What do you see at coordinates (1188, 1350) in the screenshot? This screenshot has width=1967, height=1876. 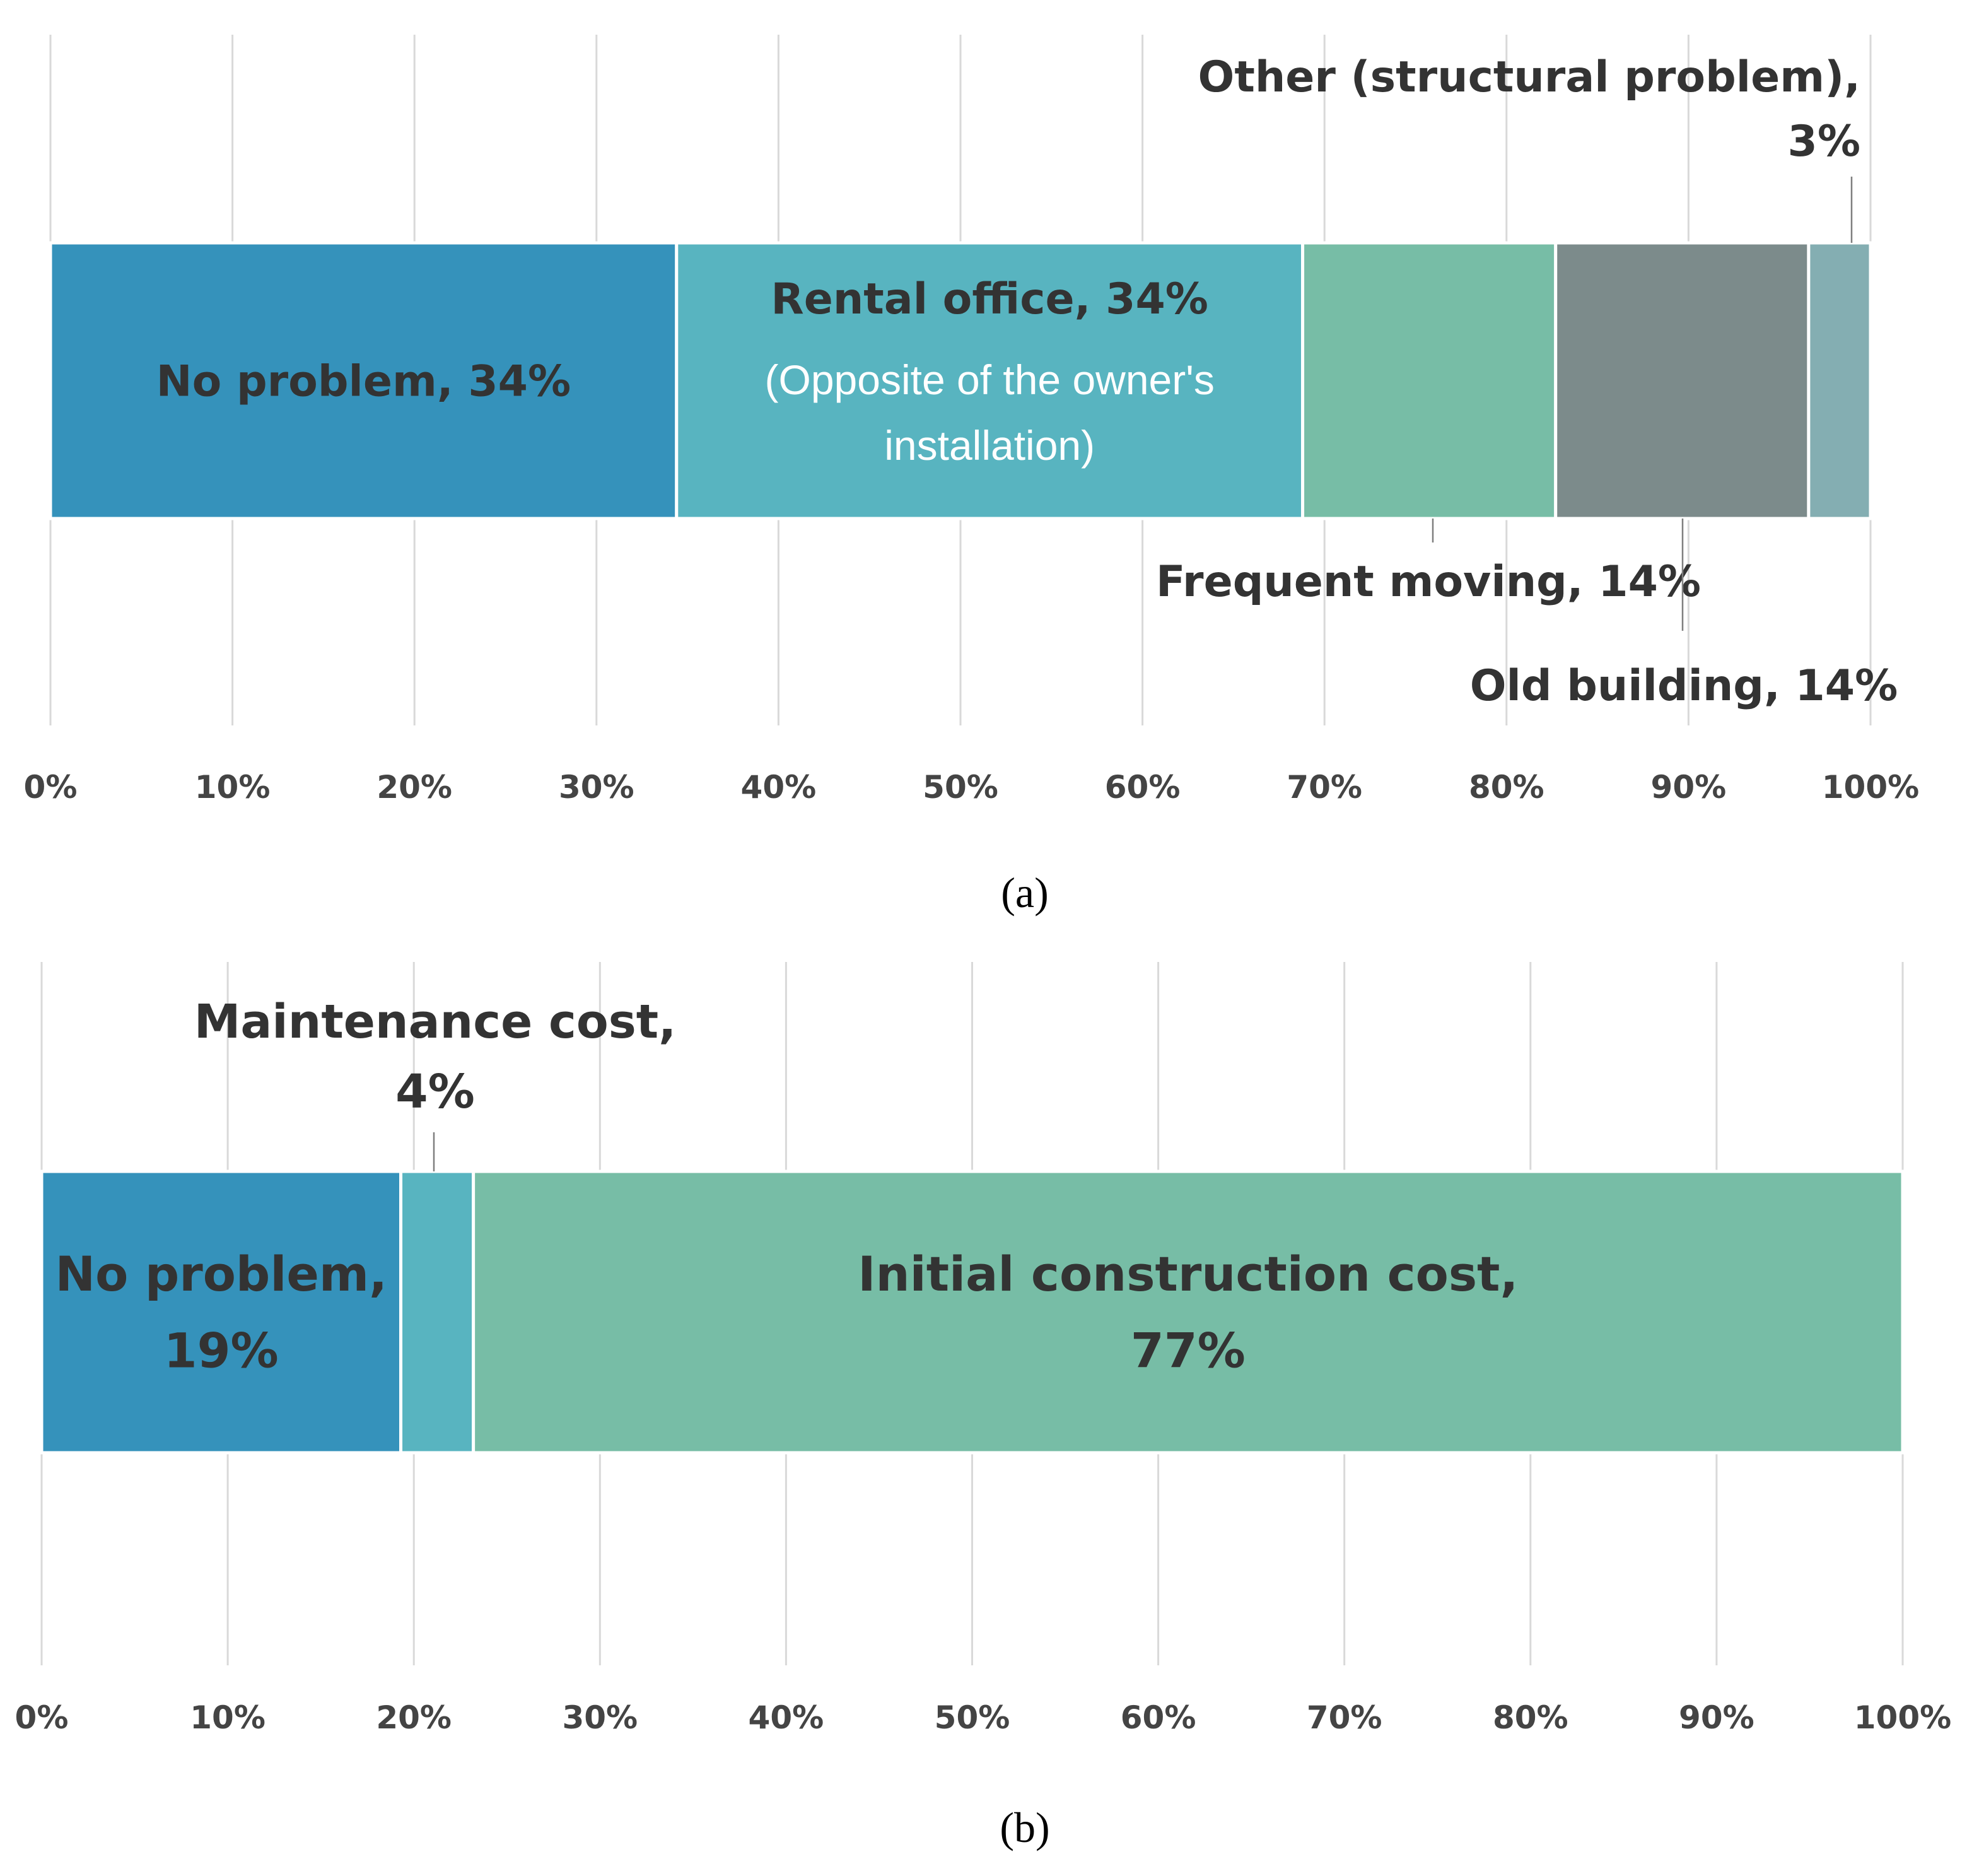 I see `segment-label: 77%` at bounding box center [1188, 1350].